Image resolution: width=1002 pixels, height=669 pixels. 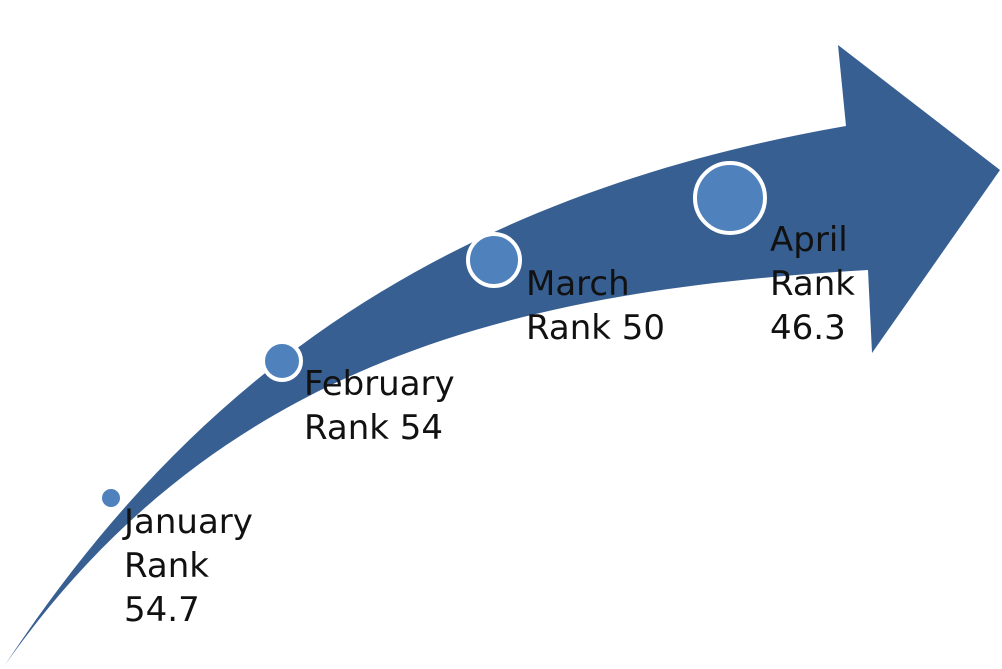 What do you see at coordinates (379, 384) in the screenshot?
I see `milestone-month: February` at bounding box center [379, 384].